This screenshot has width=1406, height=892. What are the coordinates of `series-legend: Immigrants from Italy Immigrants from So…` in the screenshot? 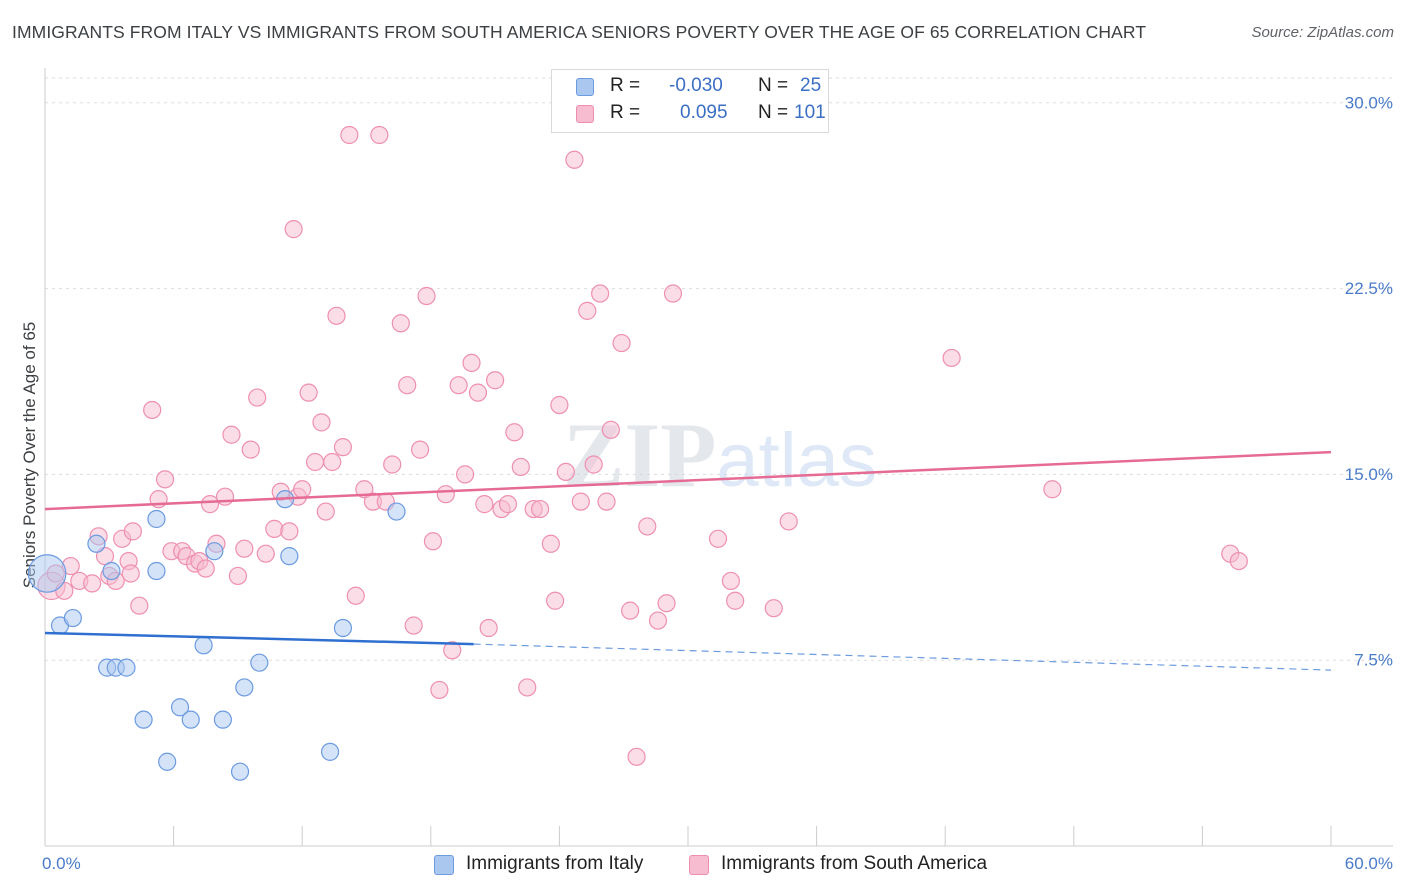 It's located at (703, 865).